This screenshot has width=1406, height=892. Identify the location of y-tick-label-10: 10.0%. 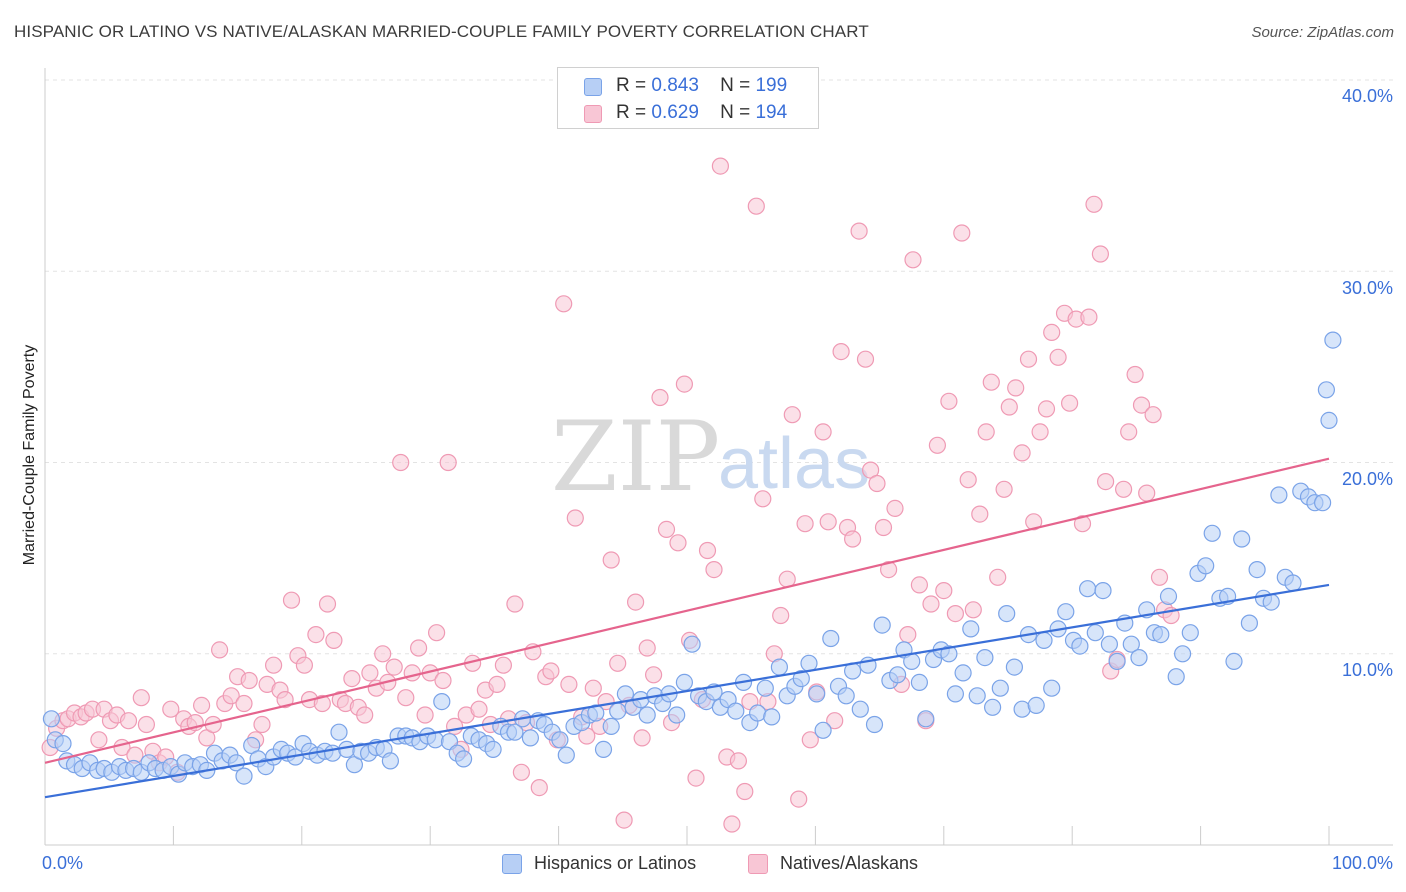
(1367, 670).